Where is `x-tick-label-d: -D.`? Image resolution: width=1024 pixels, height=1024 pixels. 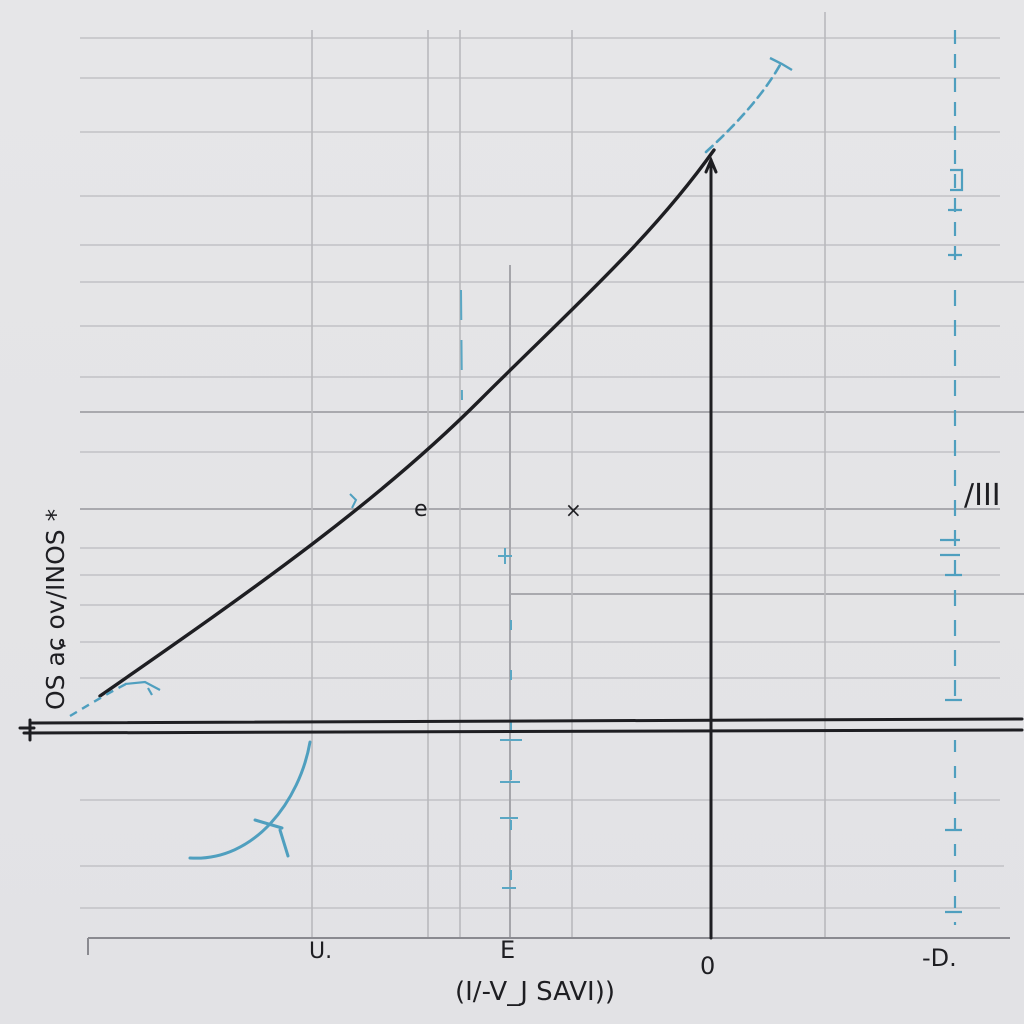
x-tick-label-d: -D. is located at coordinates (939, 958).